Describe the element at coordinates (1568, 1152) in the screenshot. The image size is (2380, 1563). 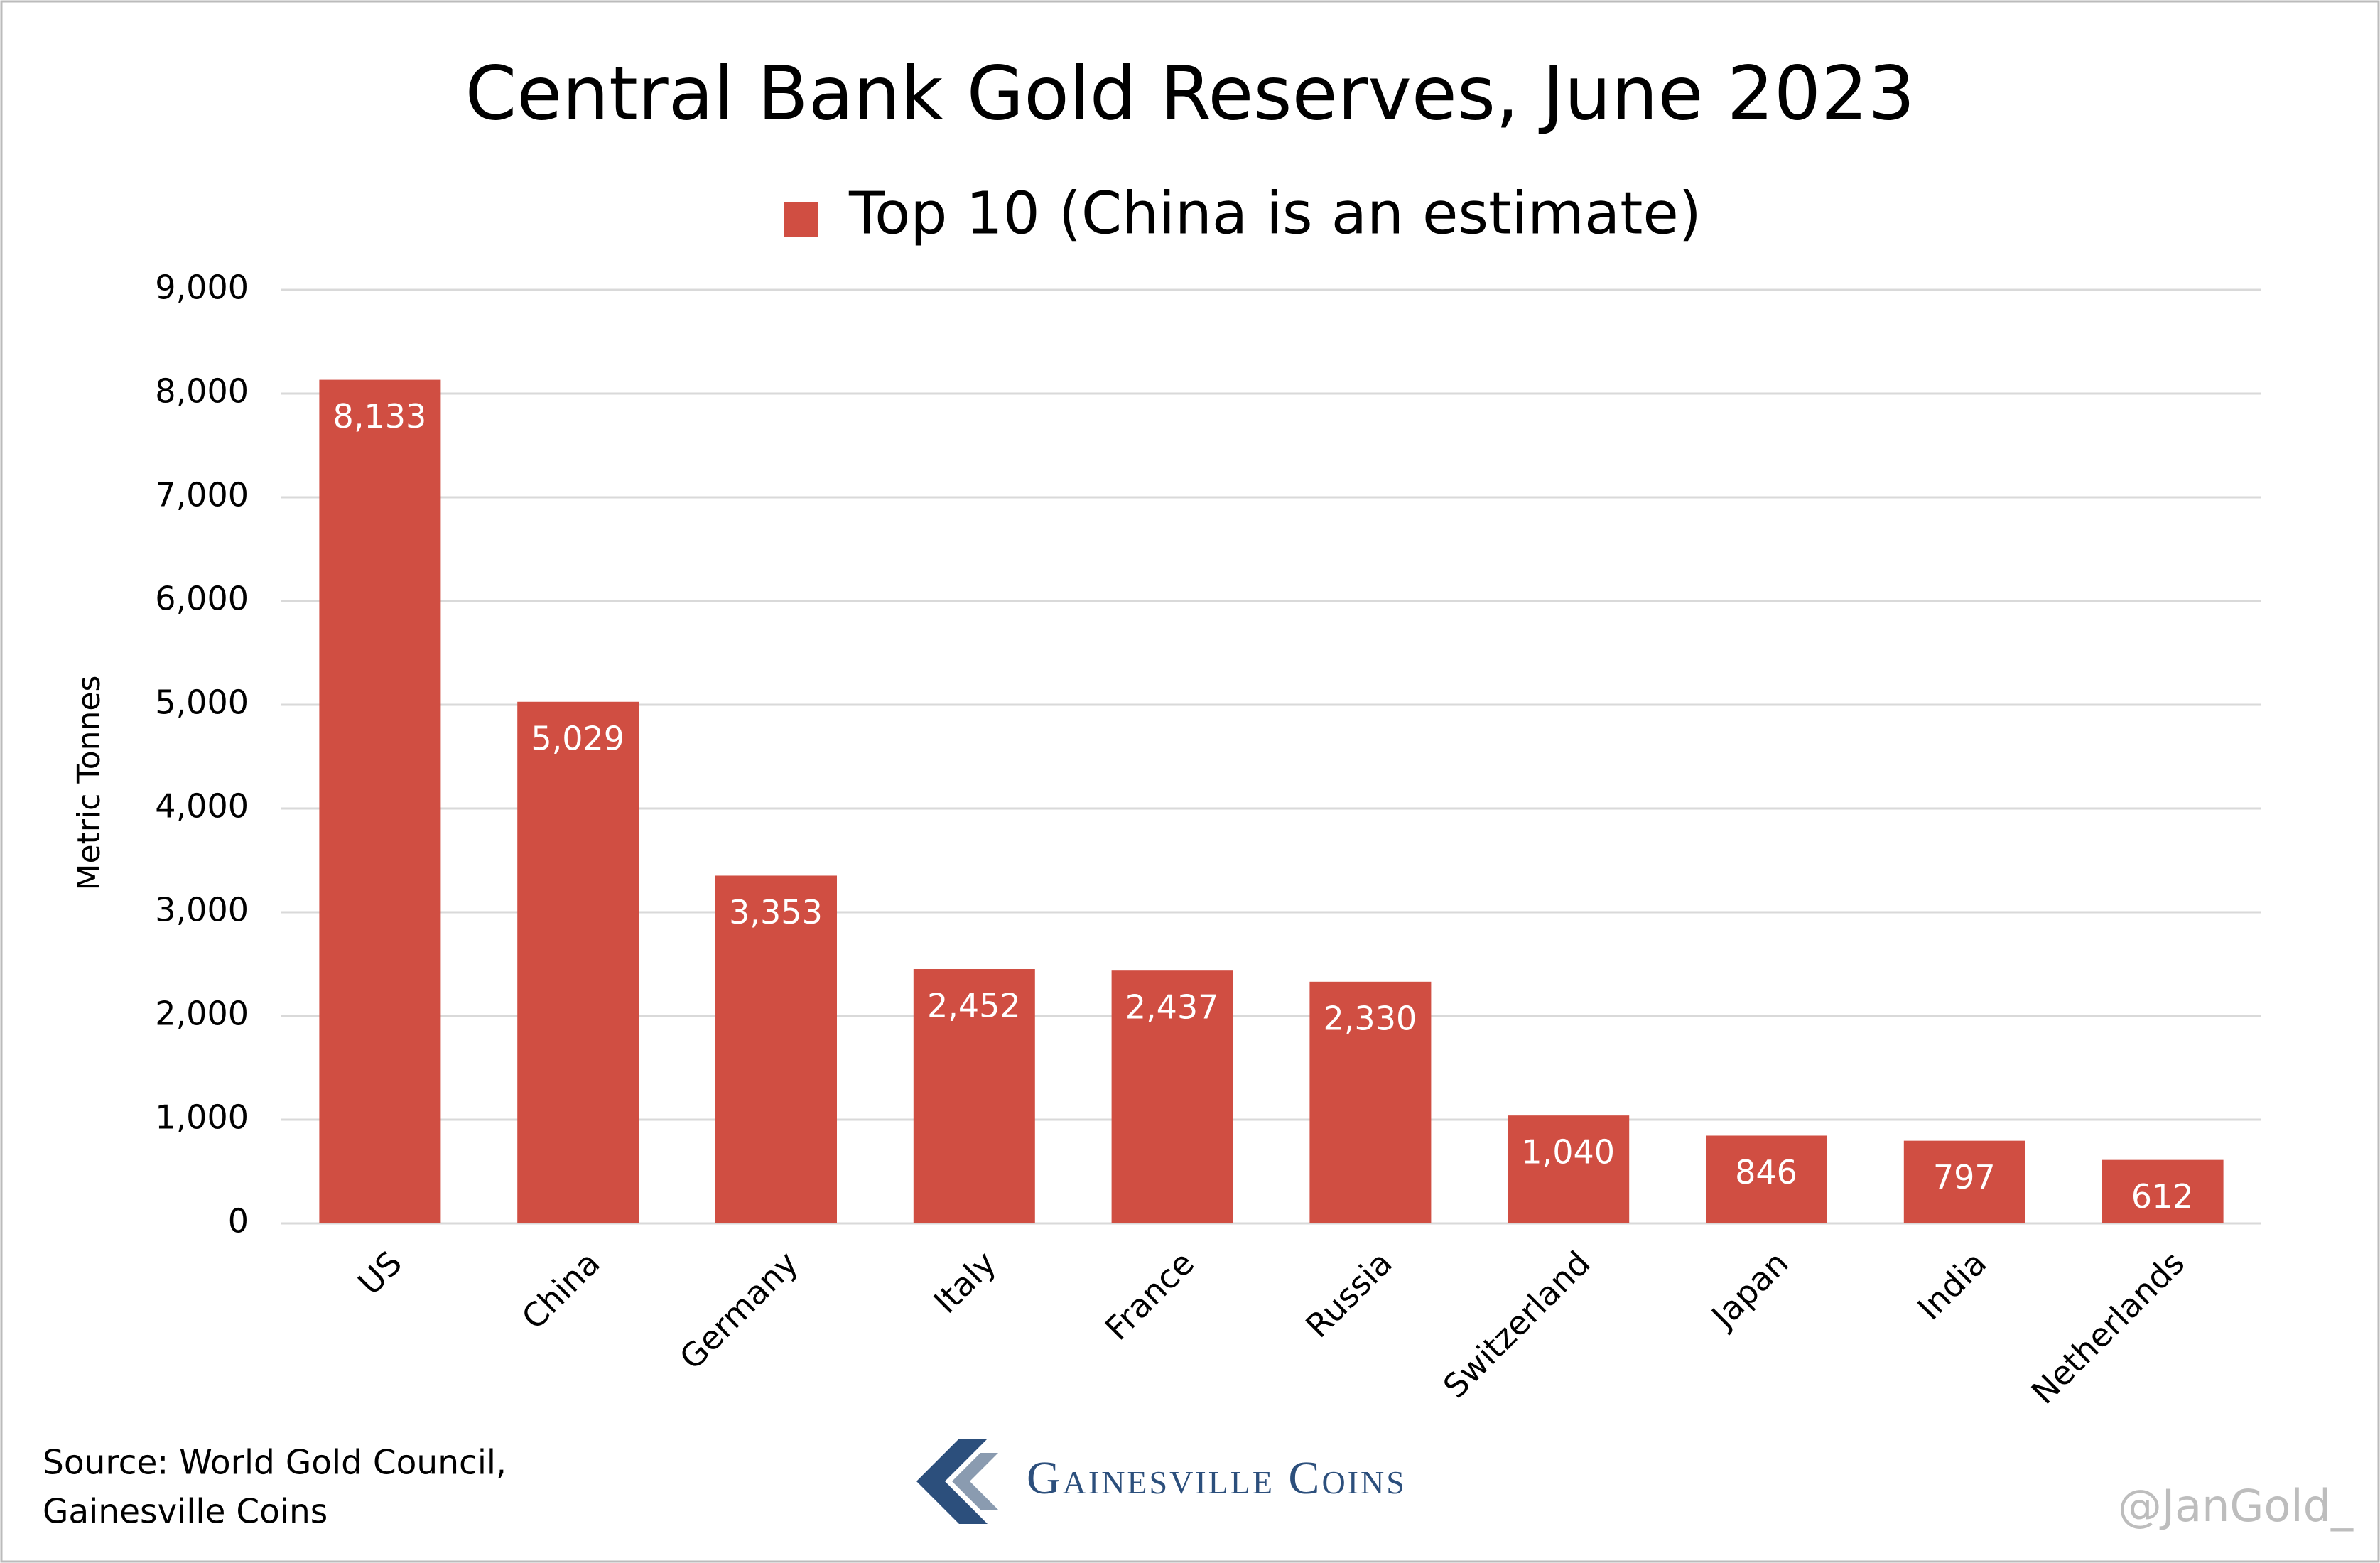
I see `data-label: 1,040` at that location.